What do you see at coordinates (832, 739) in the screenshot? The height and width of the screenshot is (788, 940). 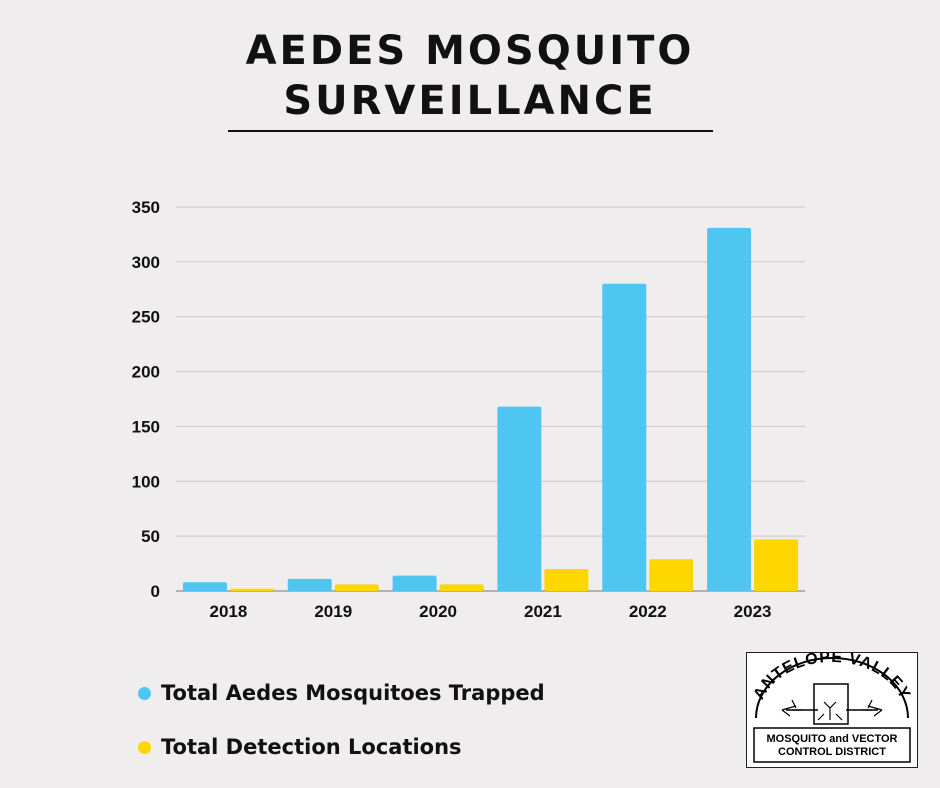 I see `logo-line-1: MOSQUITO and VECTOR` at bounding box center [832, 739].